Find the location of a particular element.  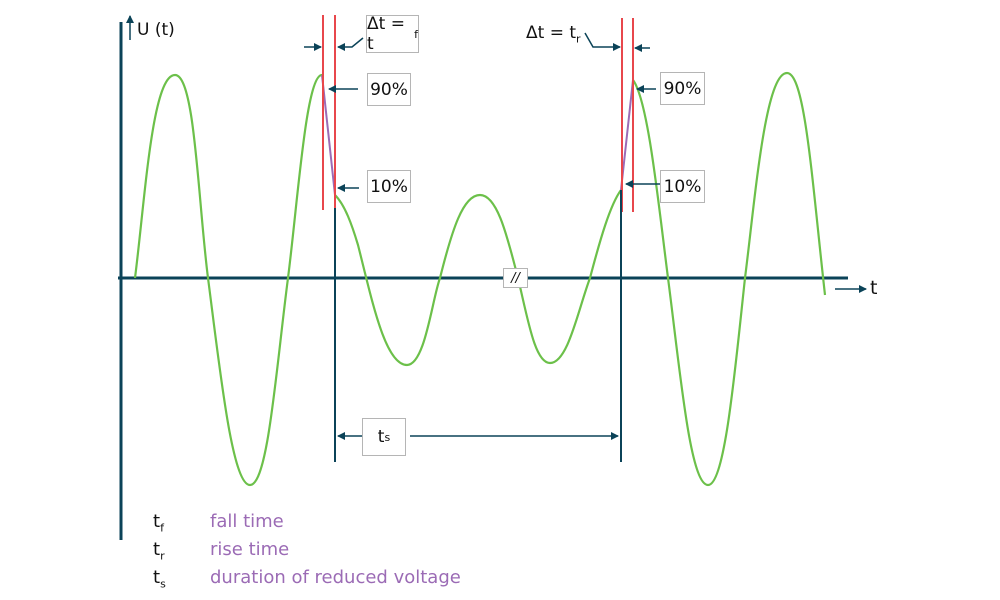

legend-description: rise time is located at coordinates (250, 549).